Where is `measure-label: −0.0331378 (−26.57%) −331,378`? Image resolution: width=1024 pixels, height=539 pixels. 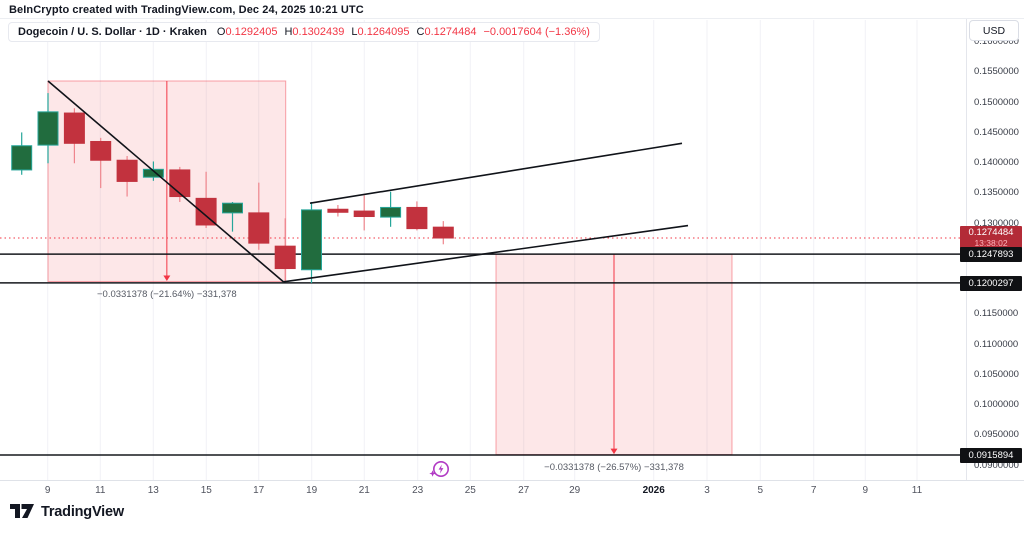
measure-label: −0.0331378 (−26.57%) −331,378 is located at coordinates (614, 467).